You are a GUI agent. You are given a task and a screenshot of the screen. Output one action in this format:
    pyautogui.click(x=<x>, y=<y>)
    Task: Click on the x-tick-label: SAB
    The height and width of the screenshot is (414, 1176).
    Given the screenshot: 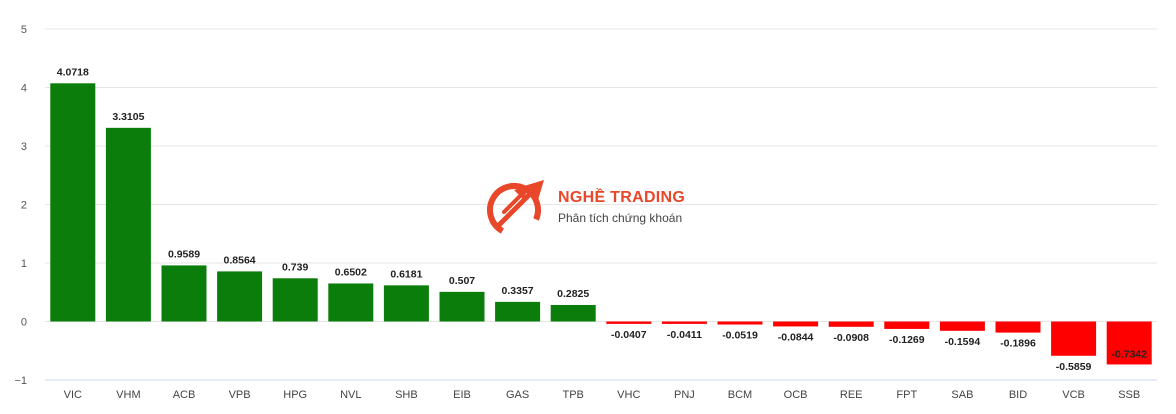 What is the action you would take?
    pyautogui.click(x=962, y=395)
    